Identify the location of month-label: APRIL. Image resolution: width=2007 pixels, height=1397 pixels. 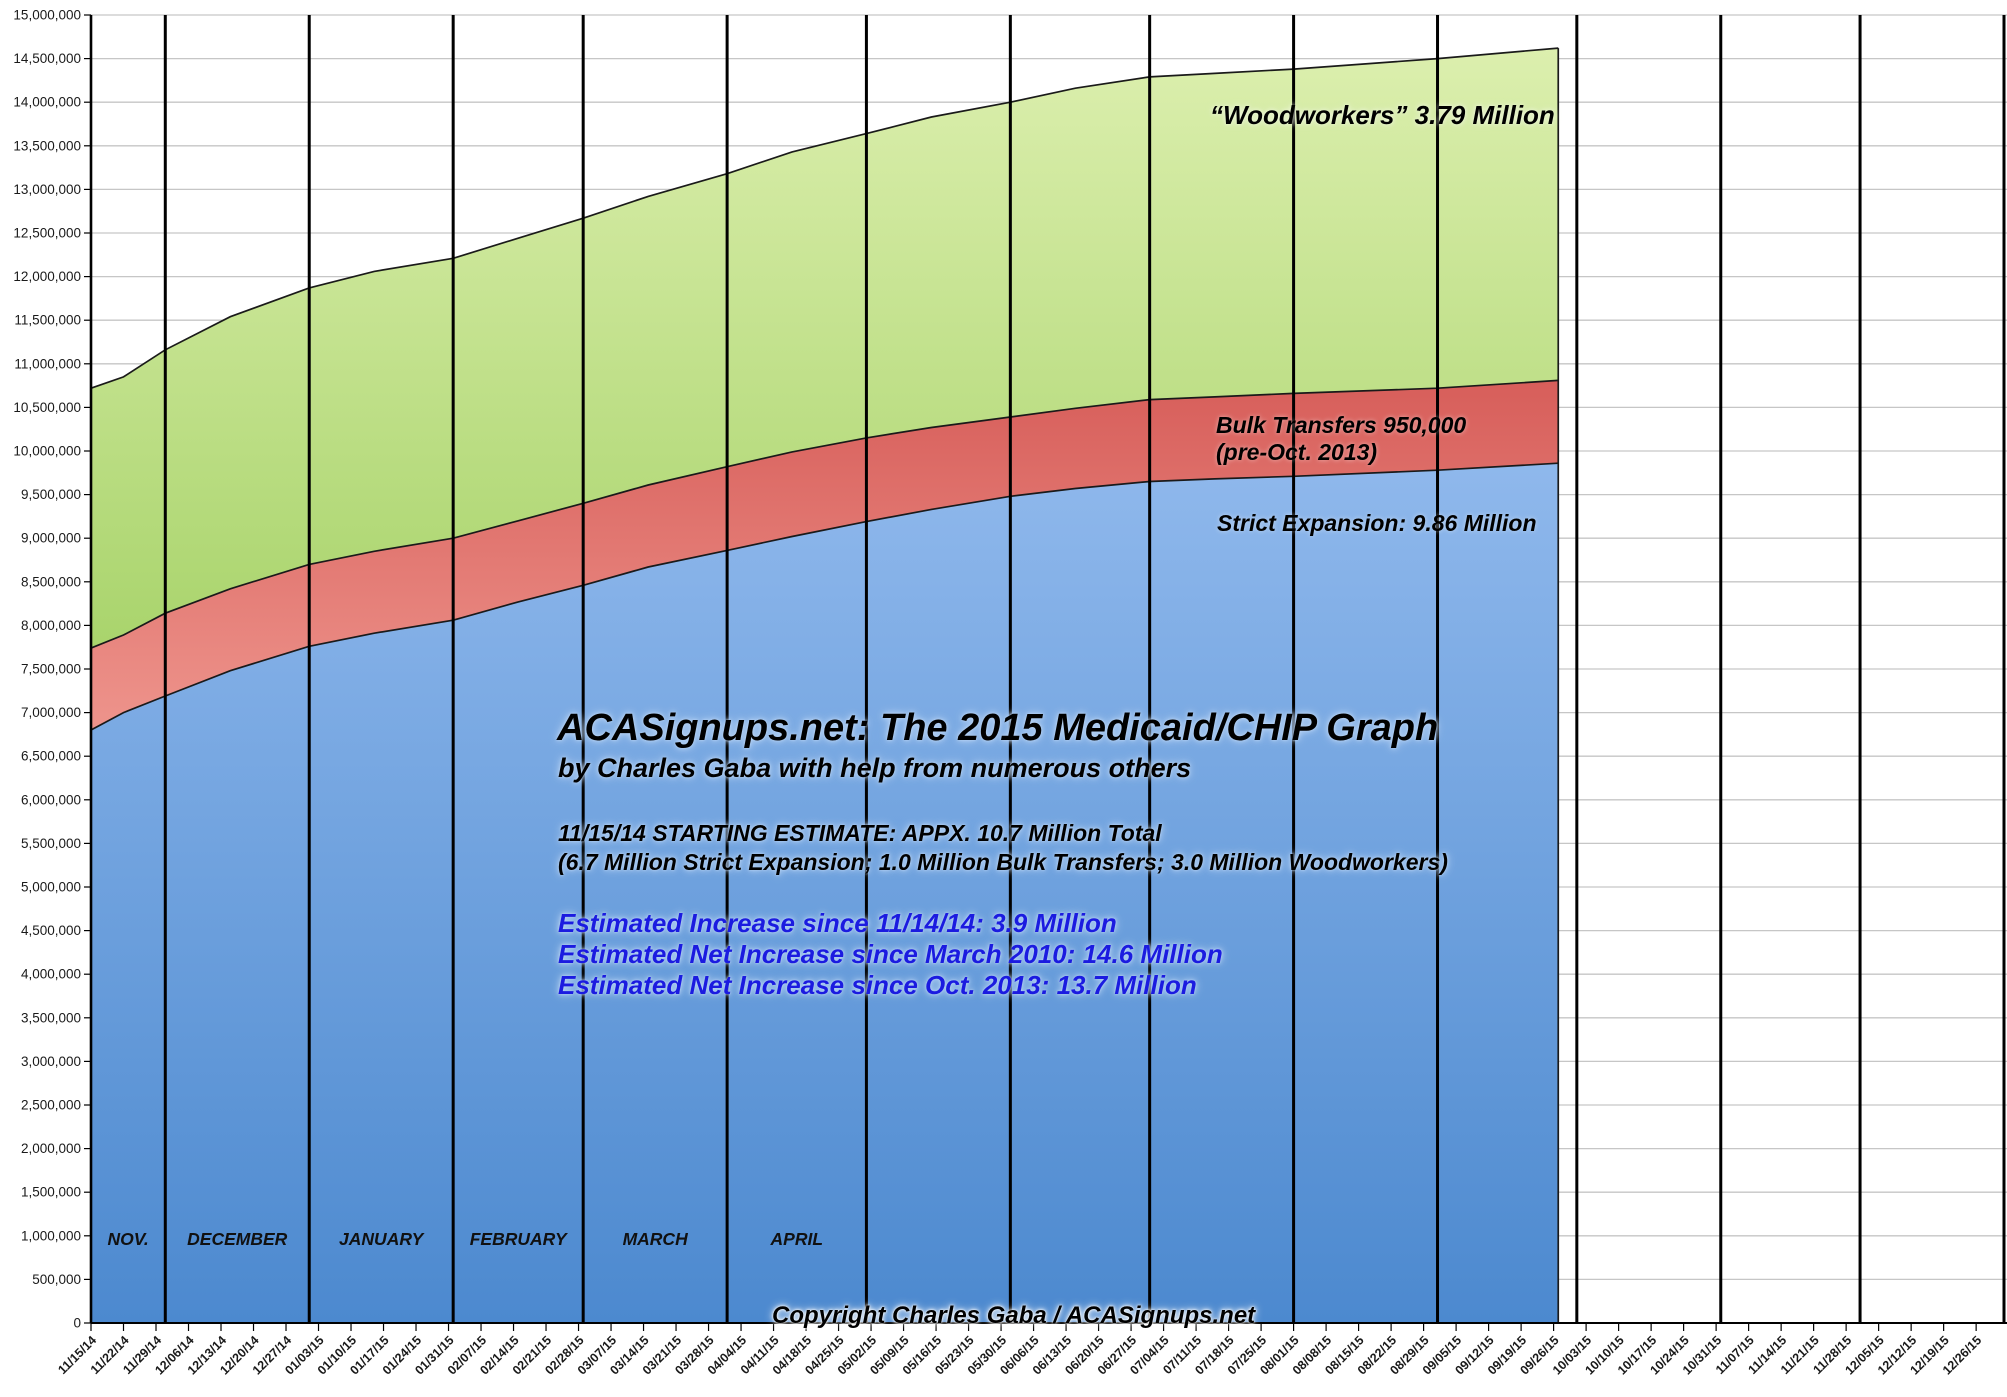
(797, 1239).